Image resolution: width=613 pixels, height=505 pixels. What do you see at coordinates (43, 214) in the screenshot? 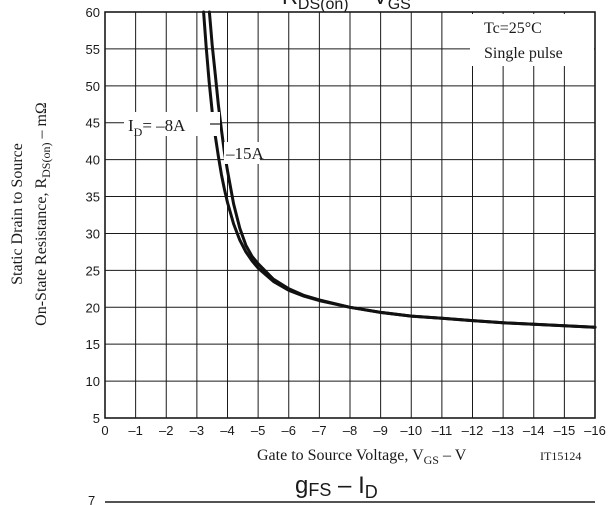
I see `y-axis-label-line2: On-State Resistance, RDS(on) – mΩ` at bounding box center [43, 214].